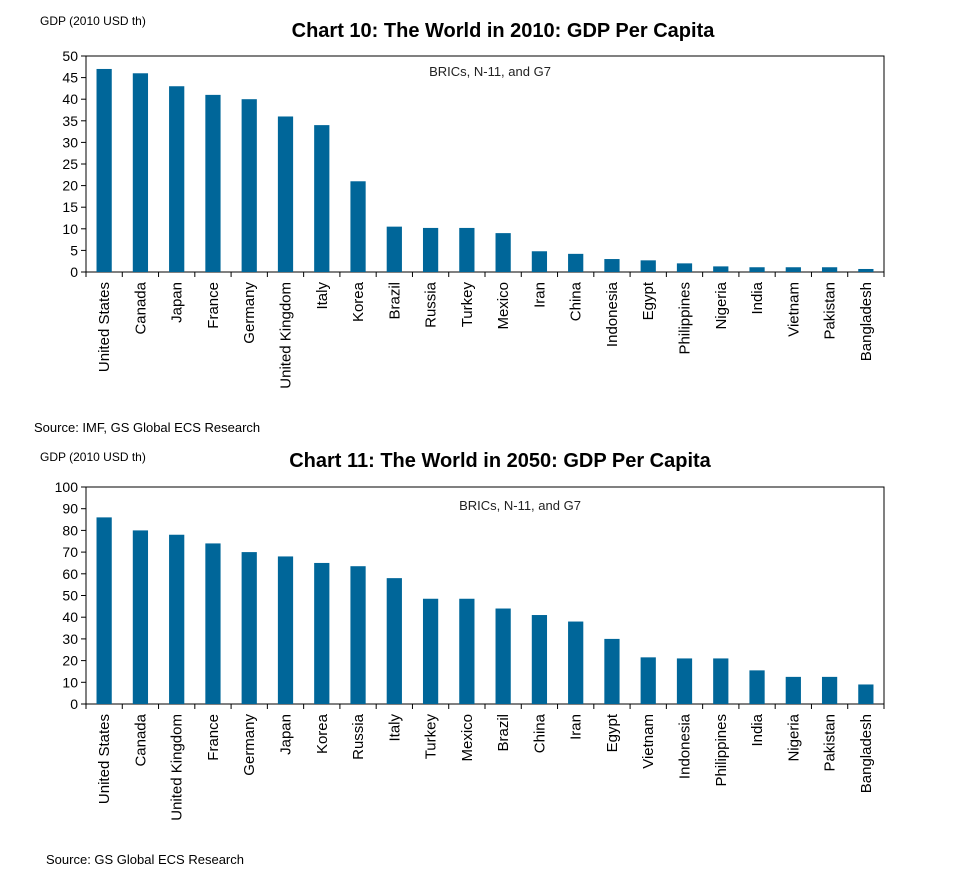  What do you see at coordinates (520, 505) in the screenshot?
I see `chart-subtitle: BRICs, N-11, and G7` at bounding box center [520, 505].